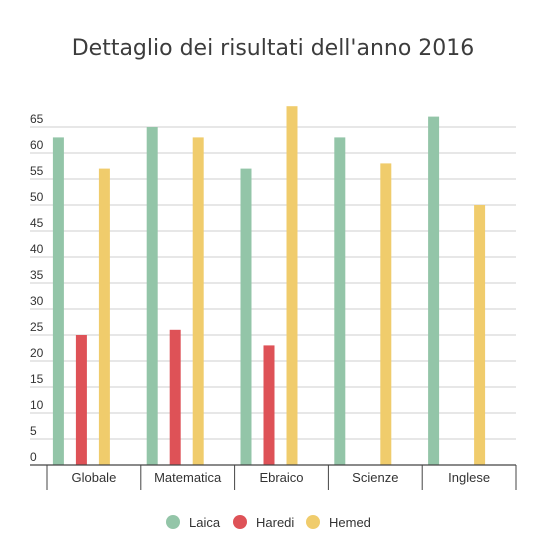 The image size is (547, 546). Describe the element at coordinates (350, 522) in the screenshot. I see `legend-label: Hemed` at that location.